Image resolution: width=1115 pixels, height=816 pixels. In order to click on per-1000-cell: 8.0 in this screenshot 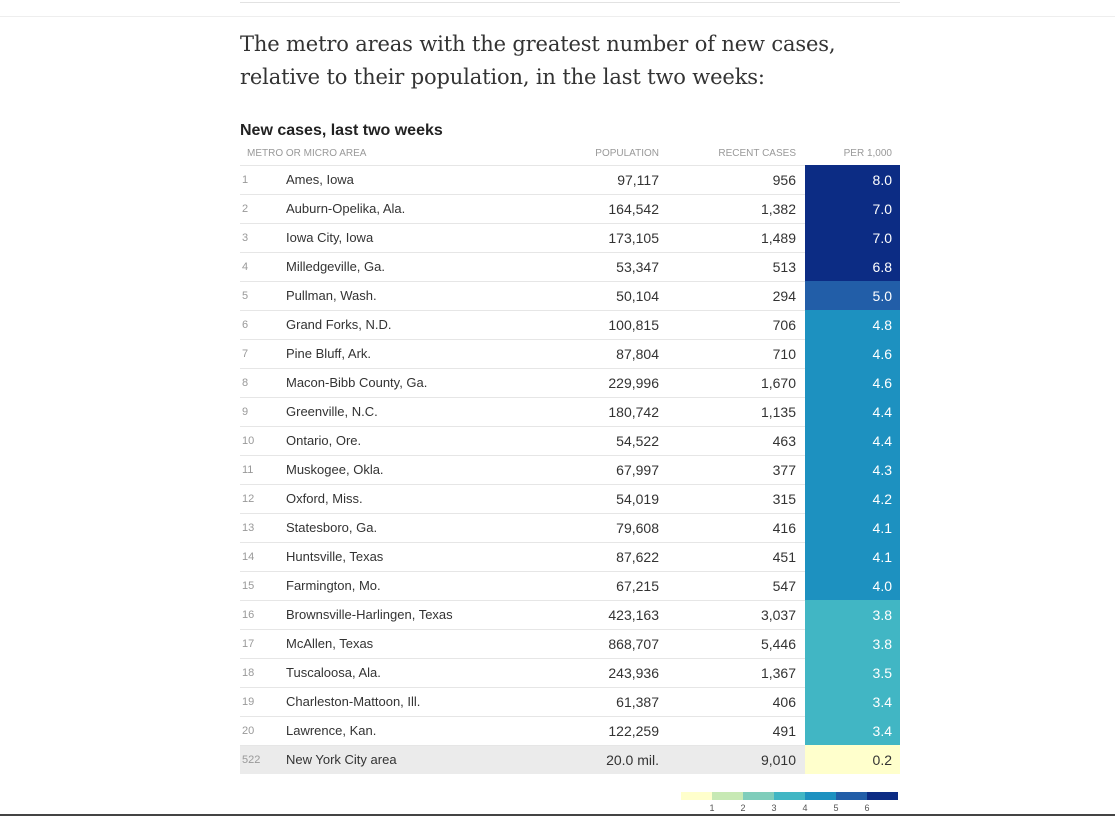, I will do `click(852, 179)`.